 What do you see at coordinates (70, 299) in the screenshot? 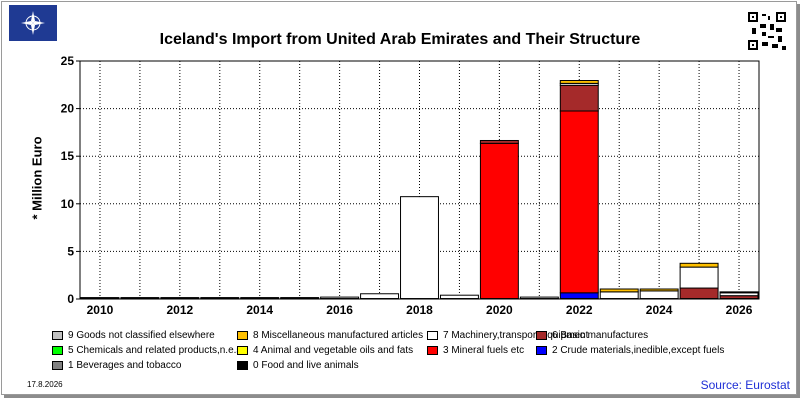
I see `y-tick-label: 0` at bounding box center [70, 299].